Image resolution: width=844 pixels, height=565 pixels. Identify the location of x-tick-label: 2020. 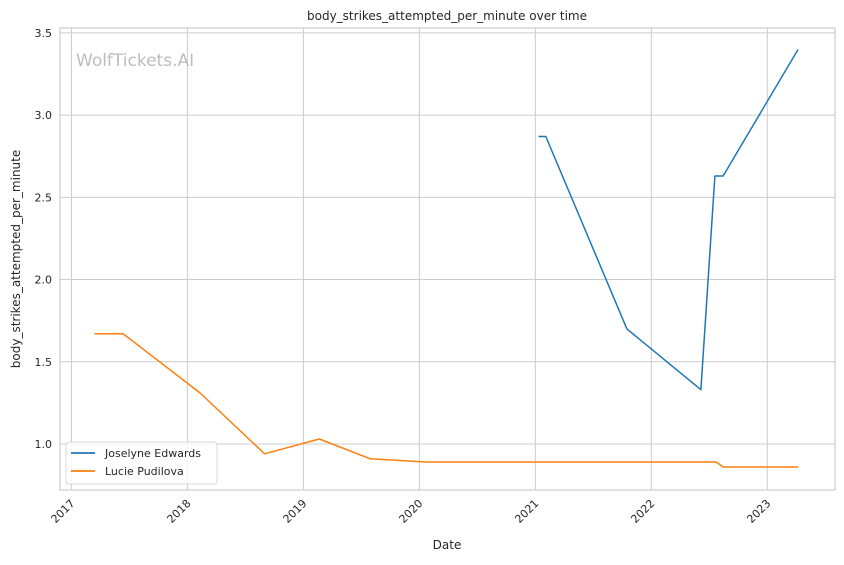
(410, 511).